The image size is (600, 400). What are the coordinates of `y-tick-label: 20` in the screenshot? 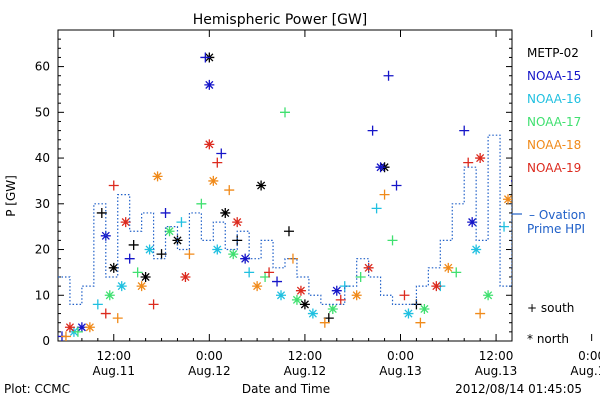 It's located at (42, 250).